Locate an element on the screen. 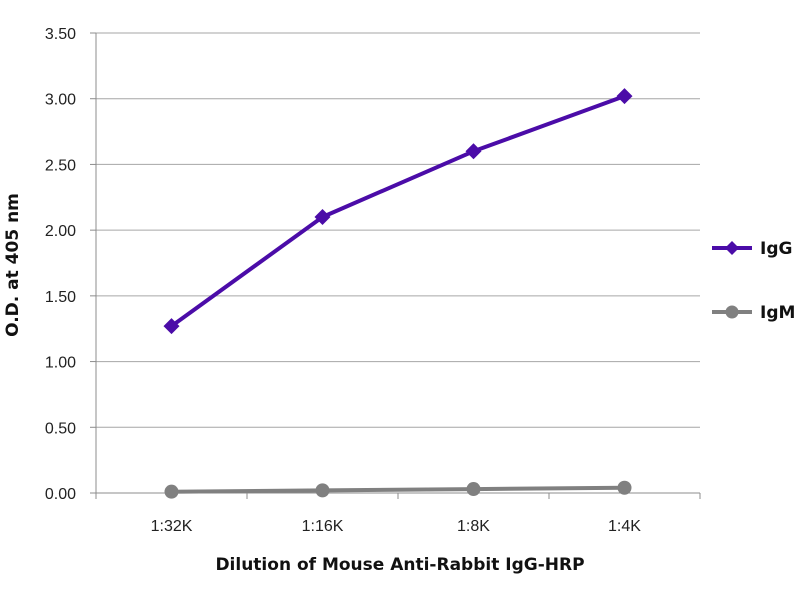 Image resolution: width=800 pixels, height=600 pixels. y-axis-title: O.D. at 405 nm is located at coordinates (13, 265).